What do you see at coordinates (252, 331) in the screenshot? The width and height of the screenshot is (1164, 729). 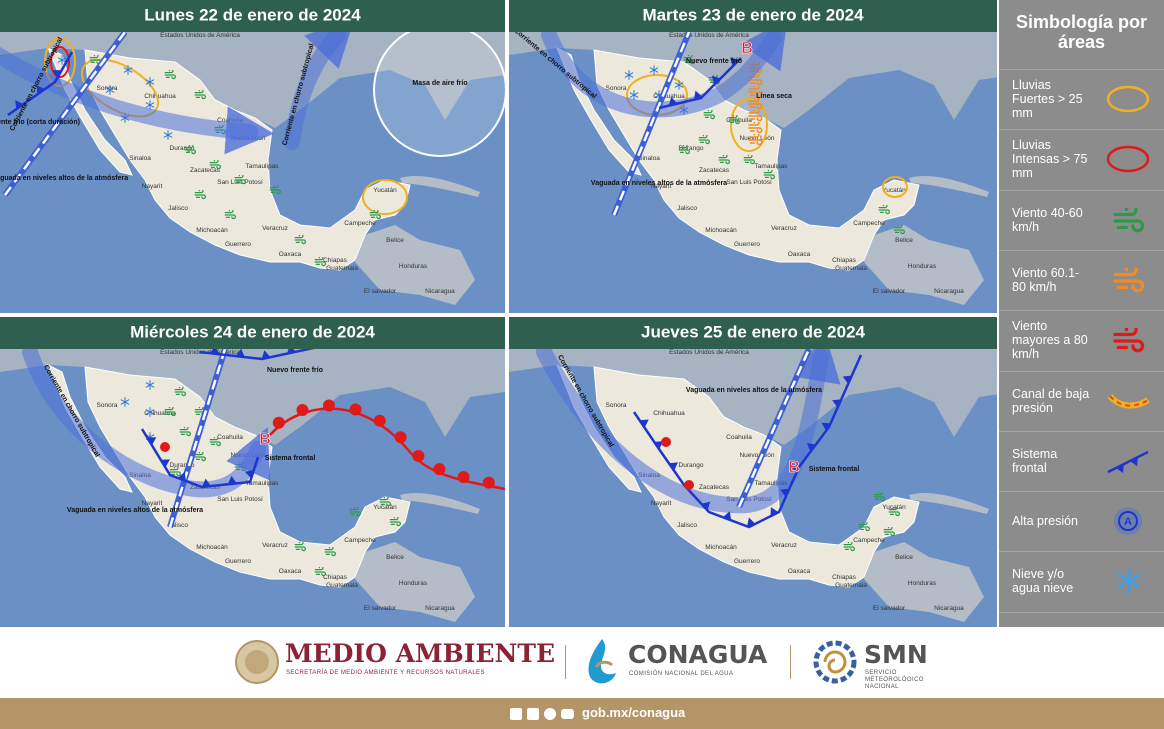 I see `panel-title: Miércoles 24 de enero de 2024` at bounding box center [252, 331].